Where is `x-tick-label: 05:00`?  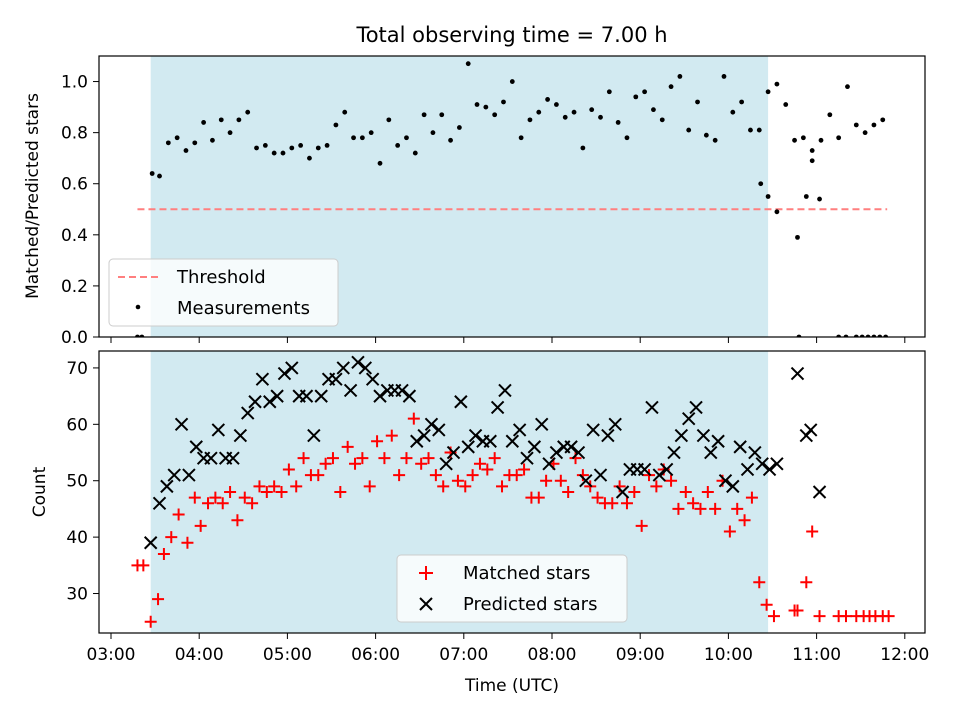
x-tick-label: 05:00 is located at coordinates (287, 655).